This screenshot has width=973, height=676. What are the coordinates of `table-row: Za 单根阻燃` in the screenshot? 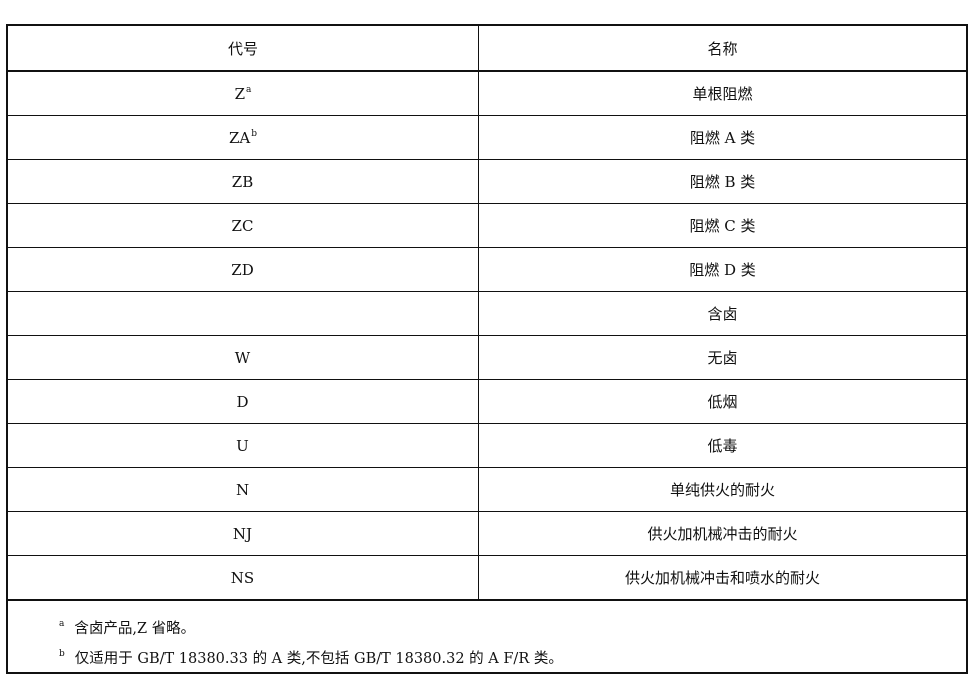 It's located at (487, 93).